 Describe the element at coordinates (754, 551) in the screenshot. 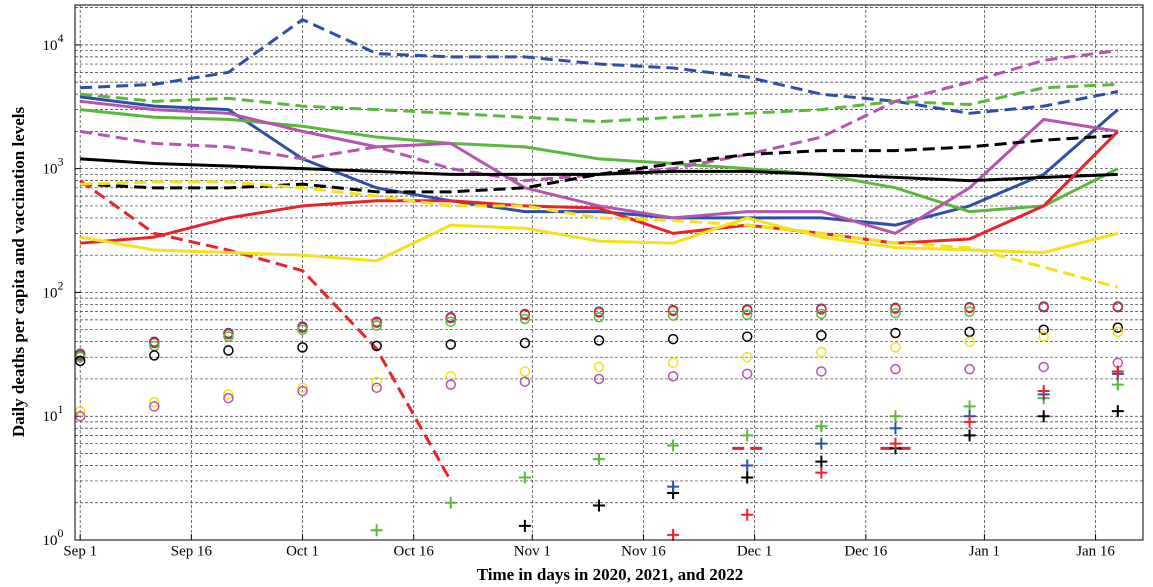

I see `x-tick-label: Dec 1` at that location.